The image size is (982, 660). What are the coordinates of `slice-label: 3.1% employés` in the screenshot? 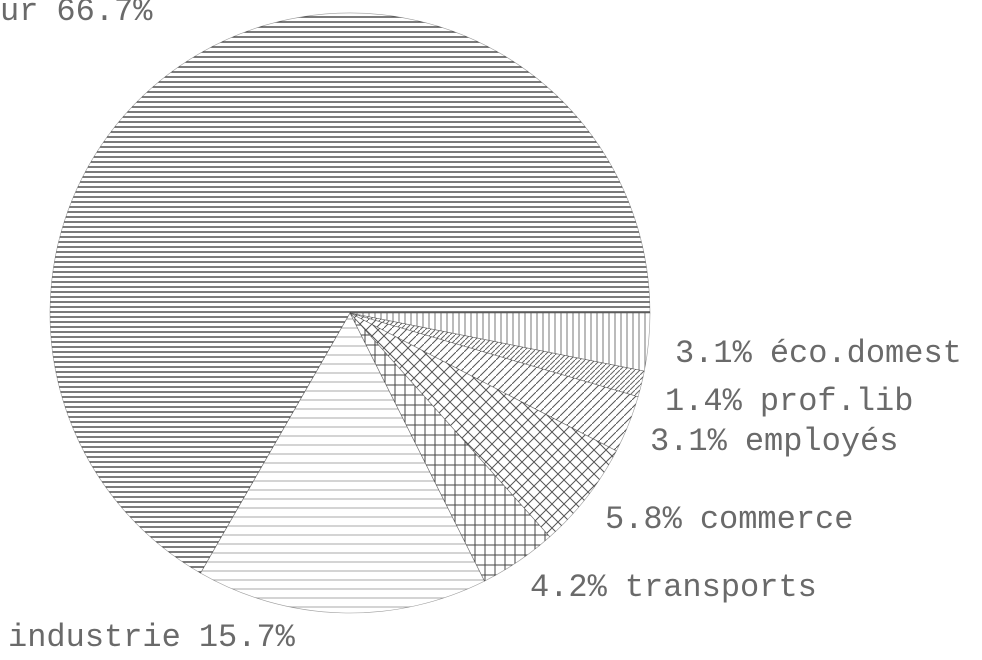 It's located at (774, 441).